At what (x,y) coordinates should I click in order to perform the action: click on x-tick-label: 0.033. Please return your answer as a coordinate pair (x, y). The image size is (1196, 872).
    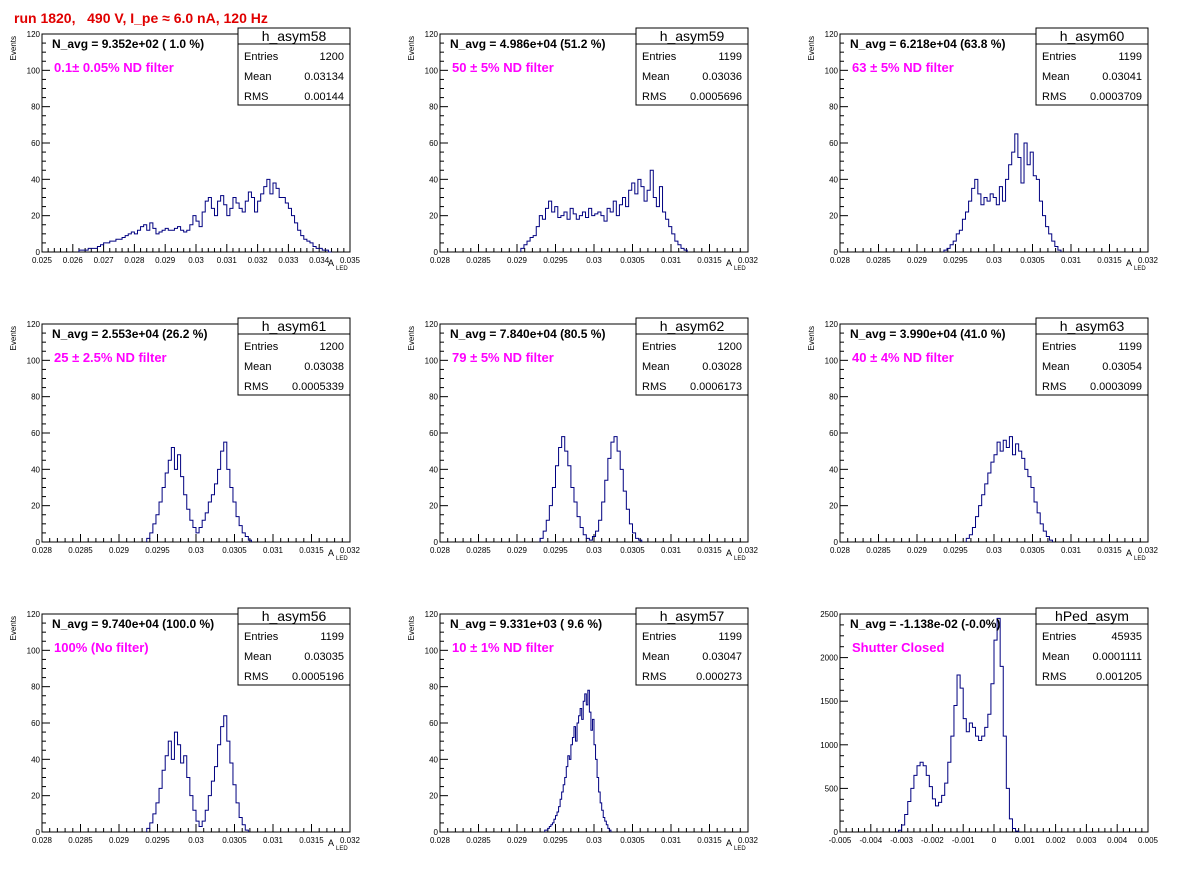
    Looking at the image, I should click on (288, 260).